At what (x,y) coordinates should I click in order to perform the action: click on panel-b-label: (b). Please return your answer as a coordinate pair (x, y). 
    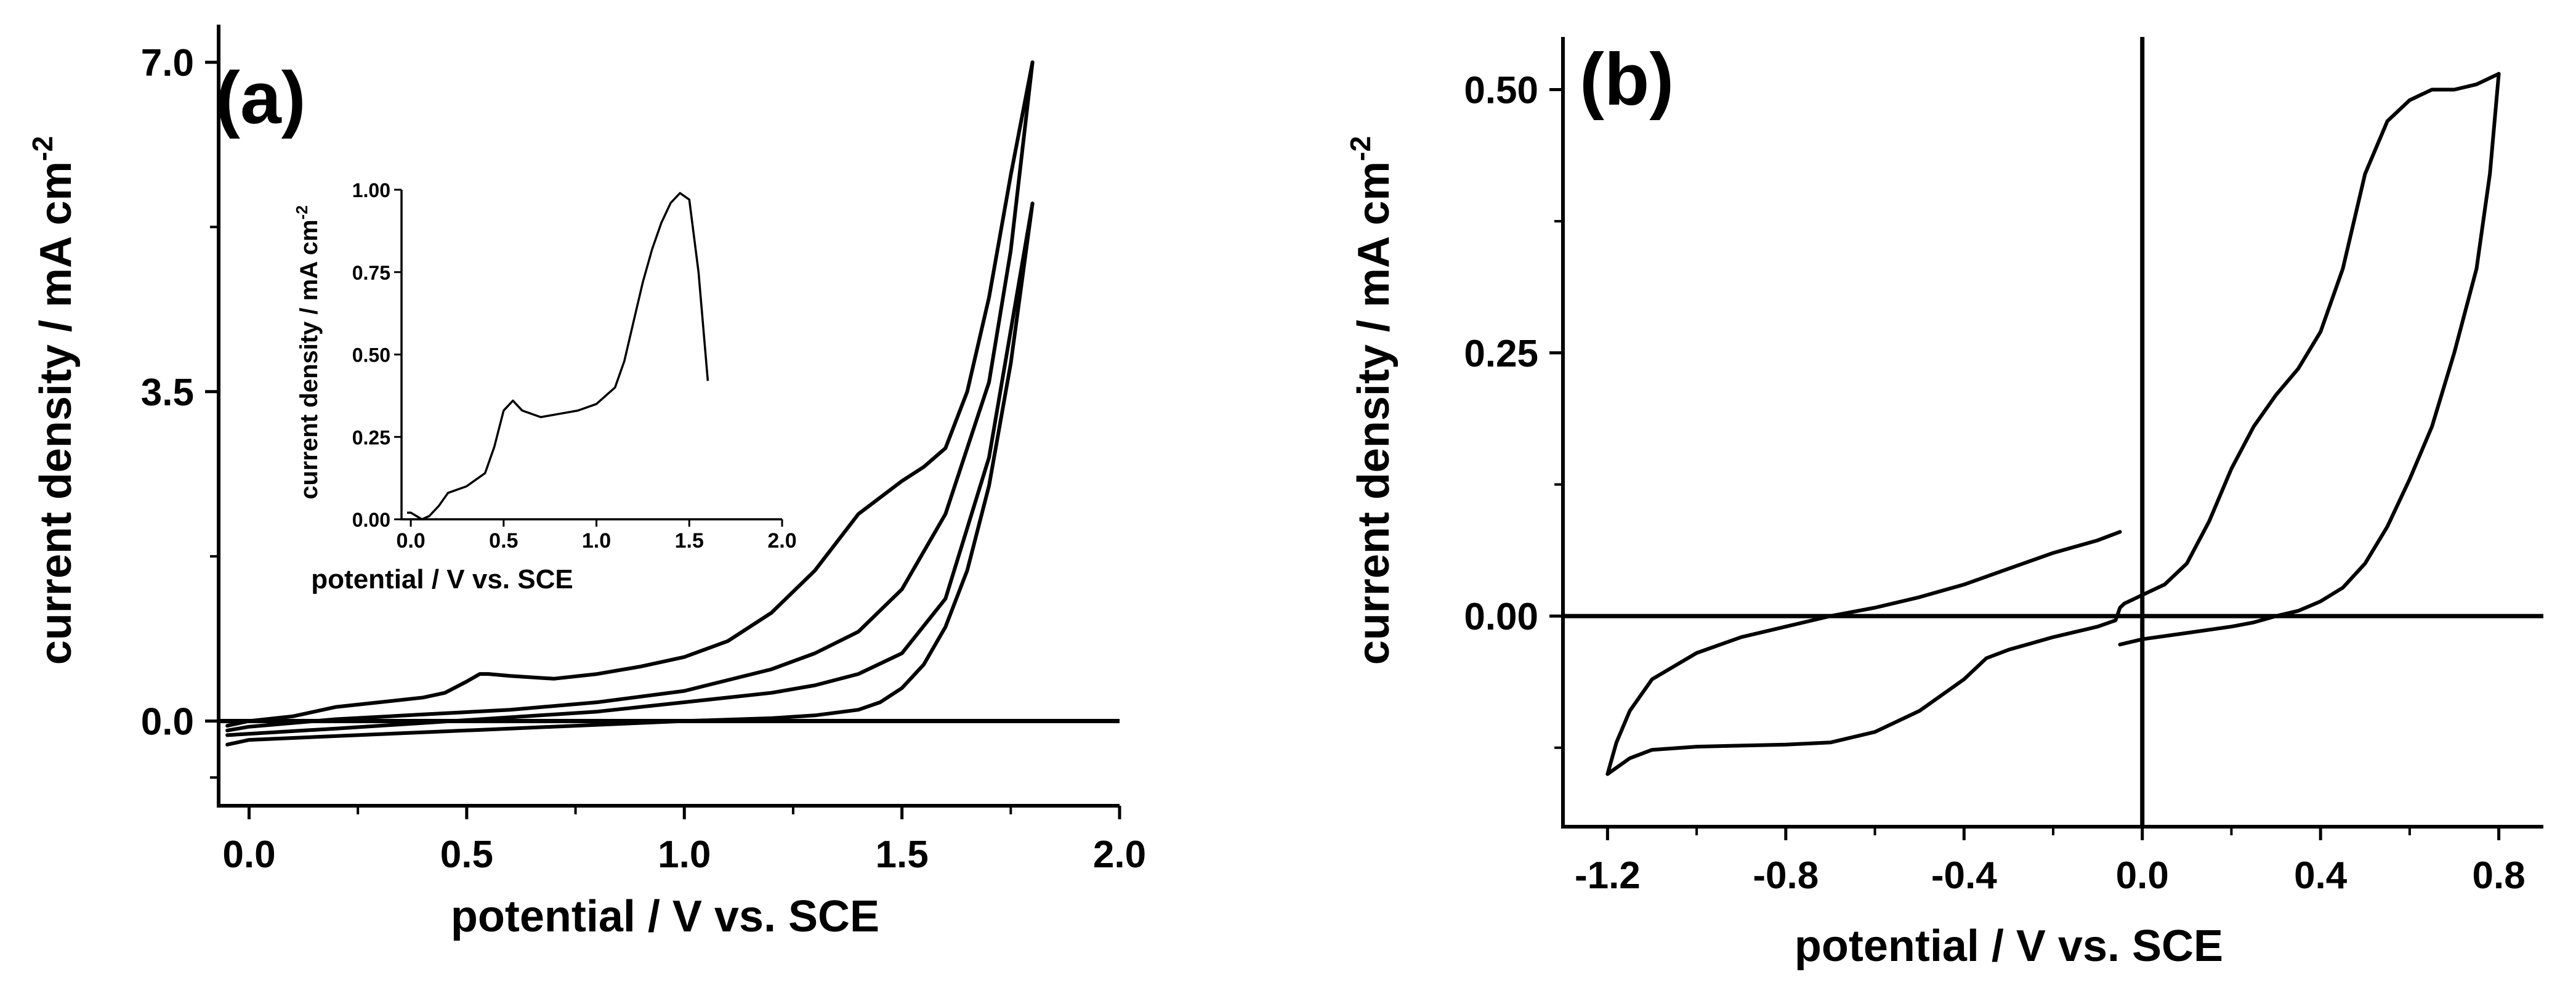
    Looking at the image, I should click on (1627, 79).